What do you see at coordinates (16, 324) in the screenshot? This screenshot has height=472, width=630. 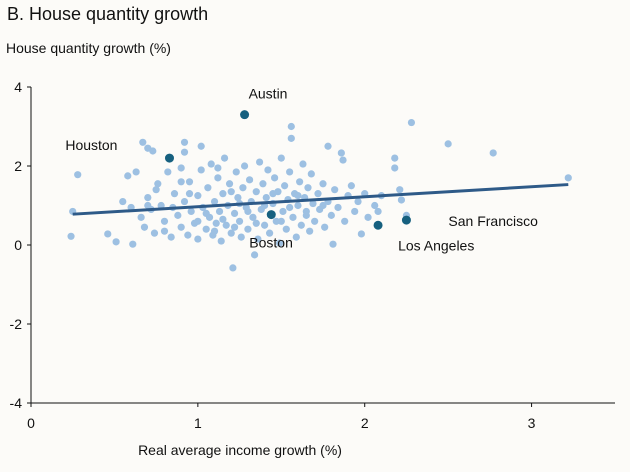 I see `y-tick-label: -2` at bounding box center [16, 324].